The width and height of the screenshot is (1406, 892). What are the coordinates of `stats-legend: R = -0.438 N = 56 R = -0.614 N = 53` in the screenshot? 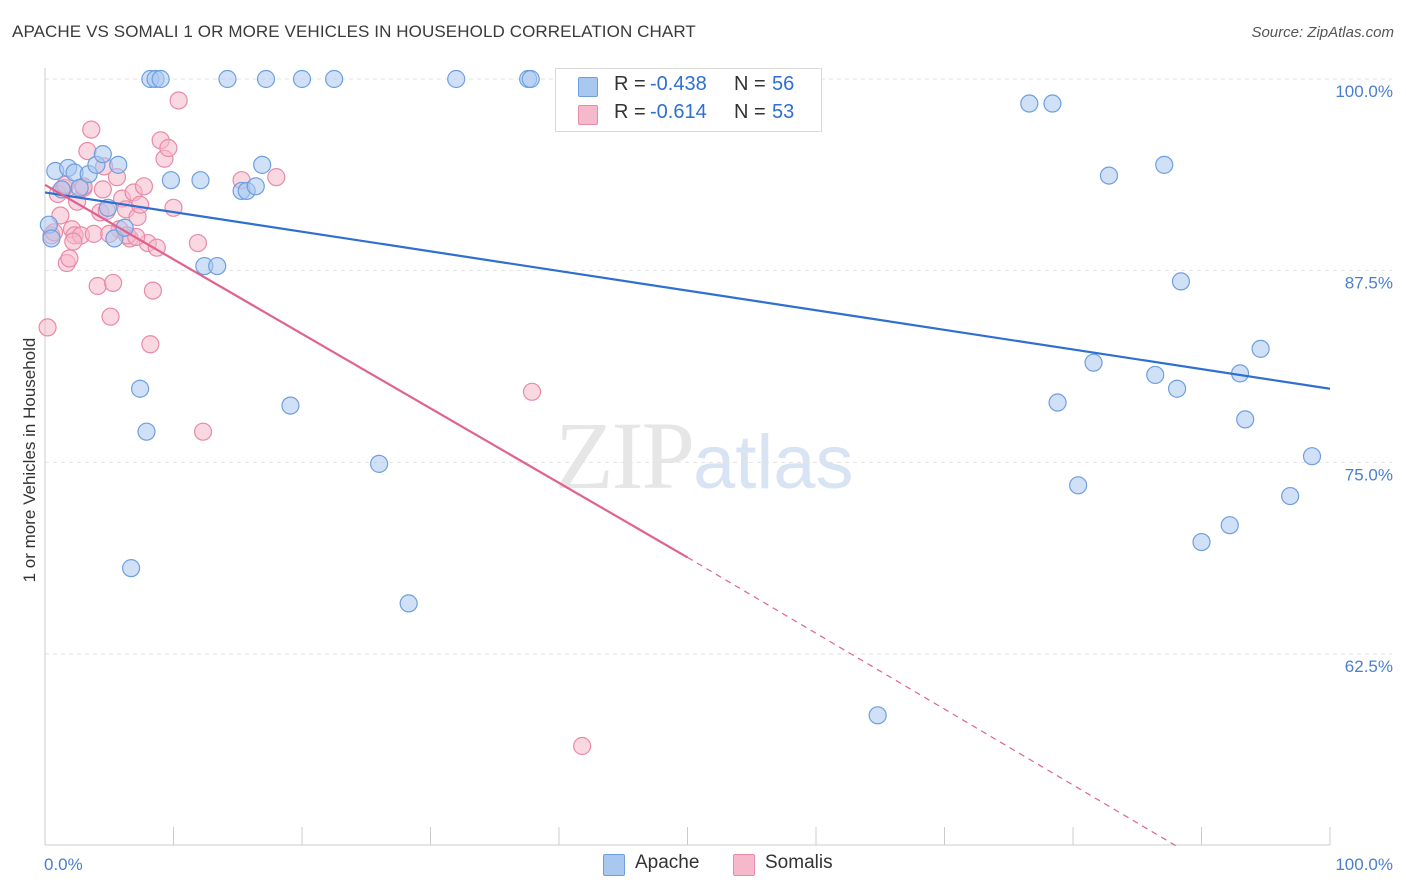 It's located at (688, 100).